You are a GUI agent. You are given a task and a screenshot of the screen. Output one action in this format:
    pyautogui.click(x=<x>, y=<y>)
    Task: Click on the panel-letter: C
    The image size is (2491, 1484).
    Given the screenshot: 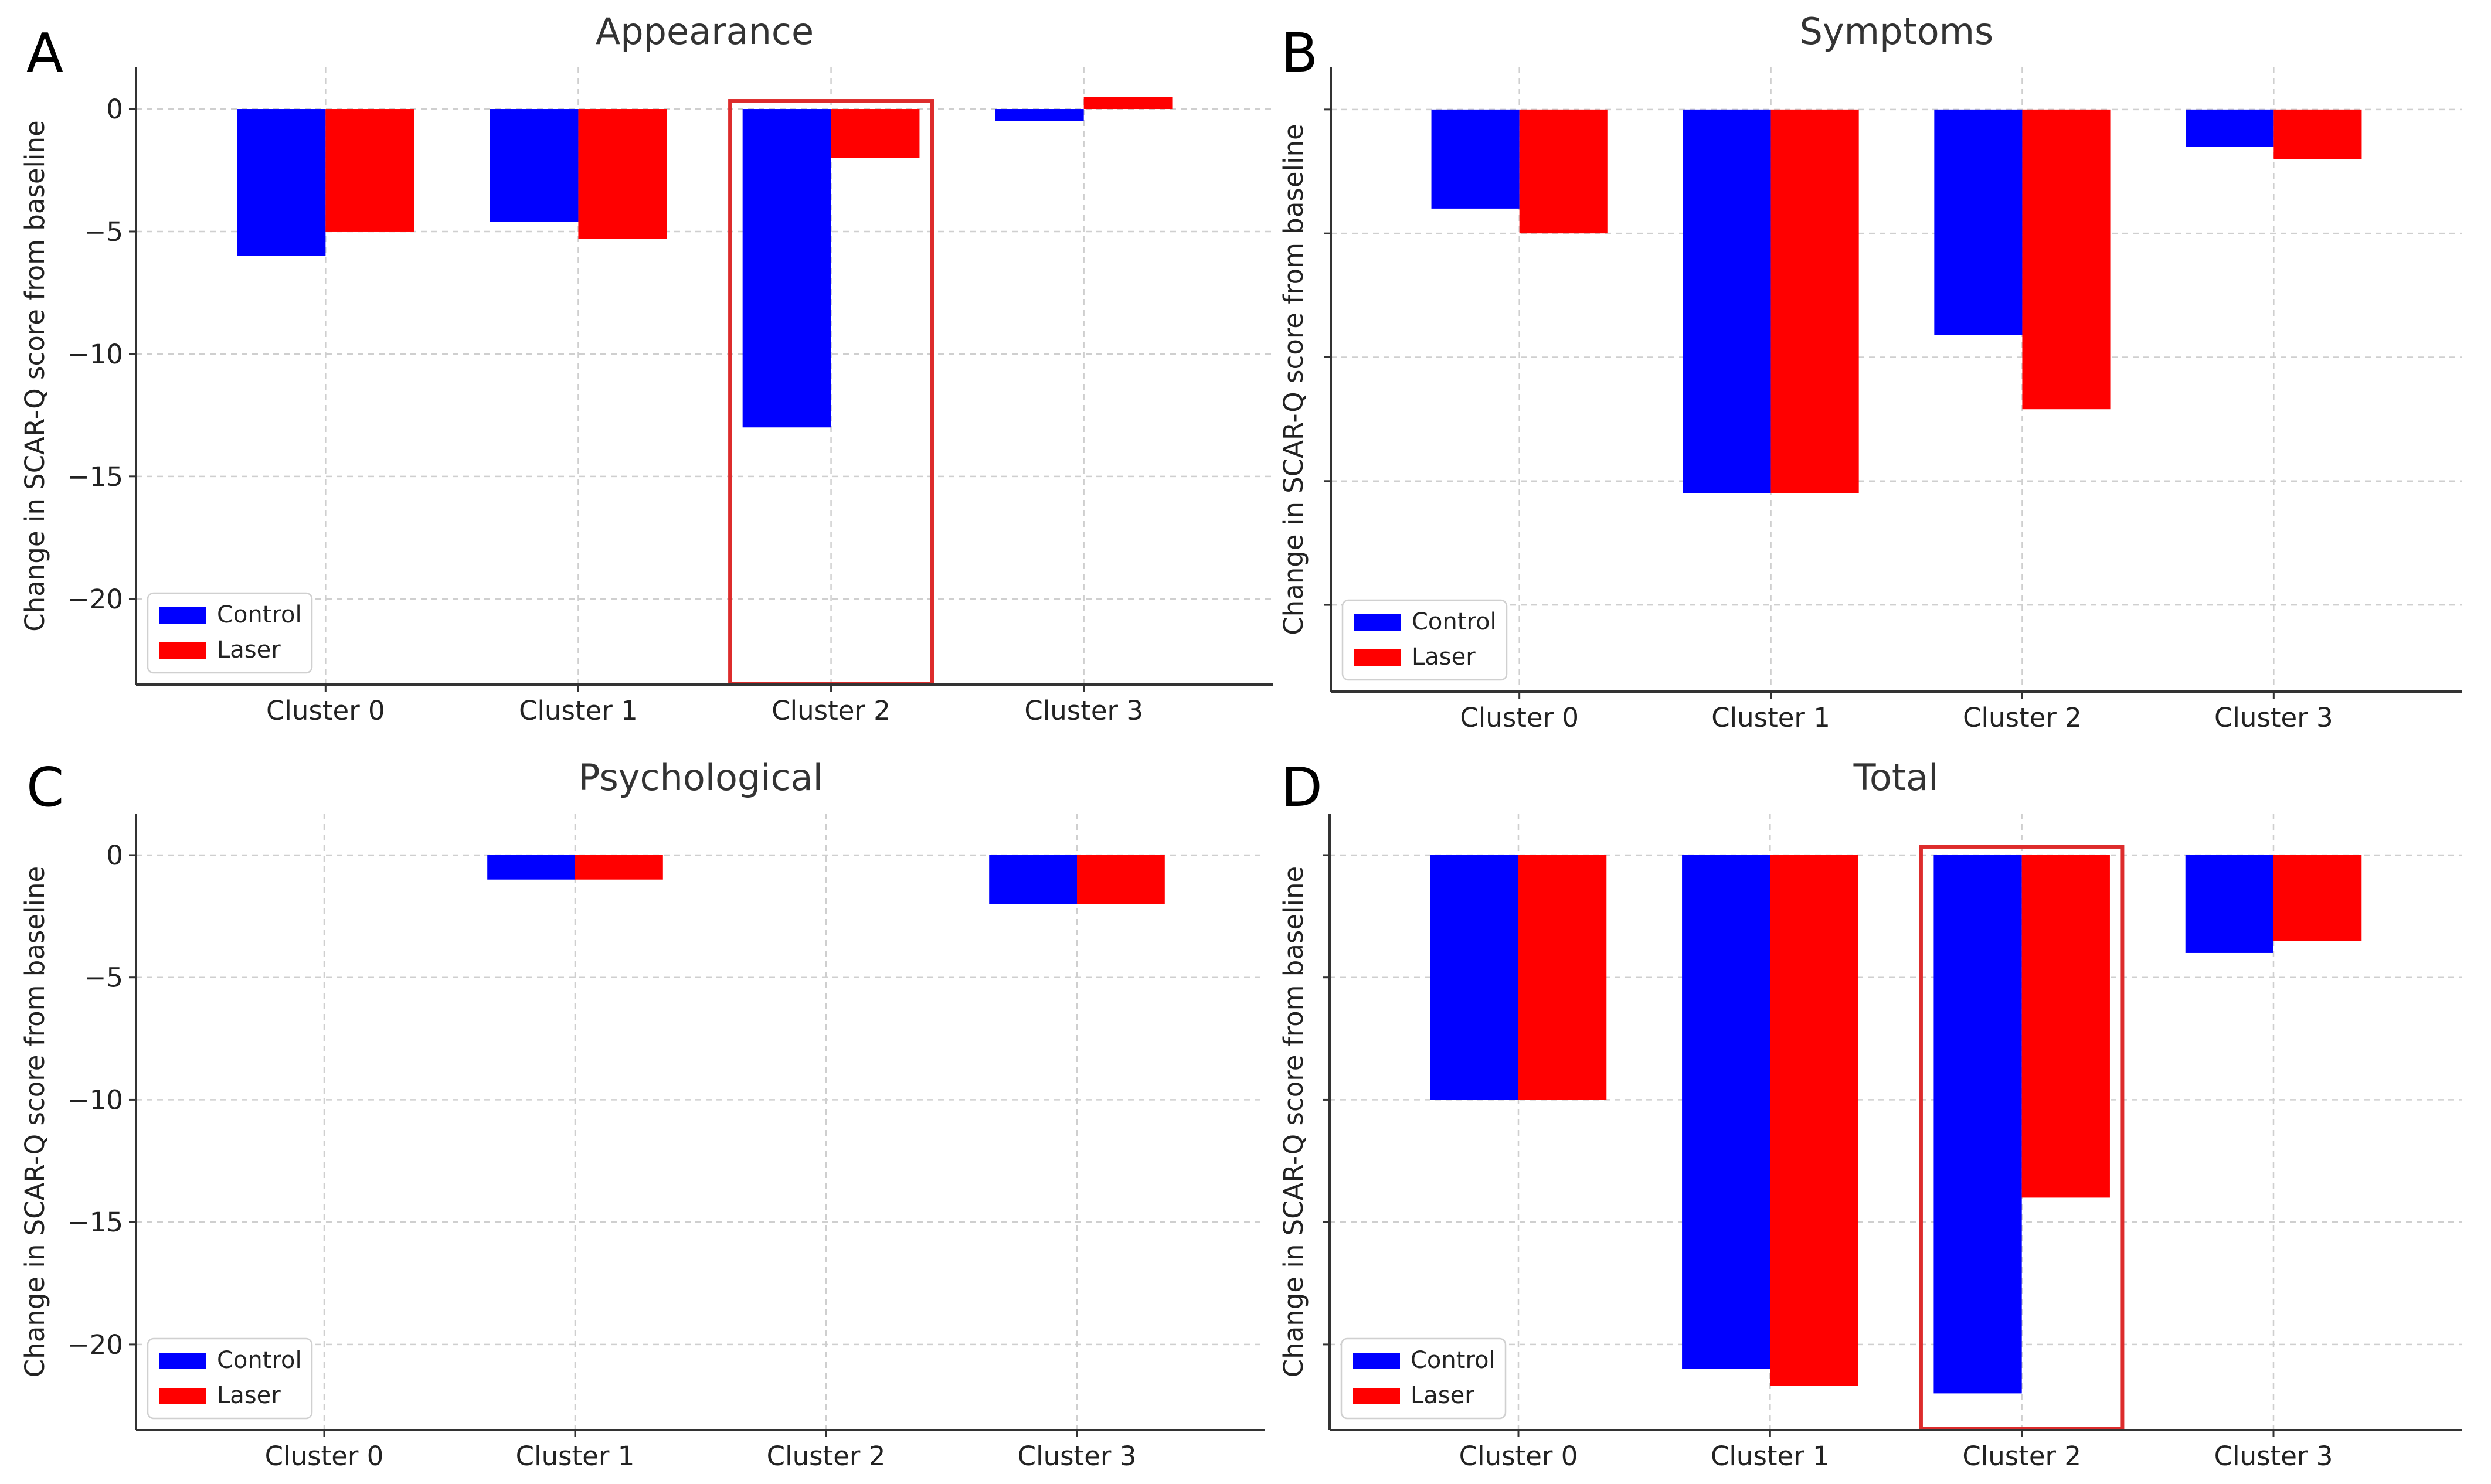 What is the action you would take?
    pyautogui.click(x=45, y=788)
    